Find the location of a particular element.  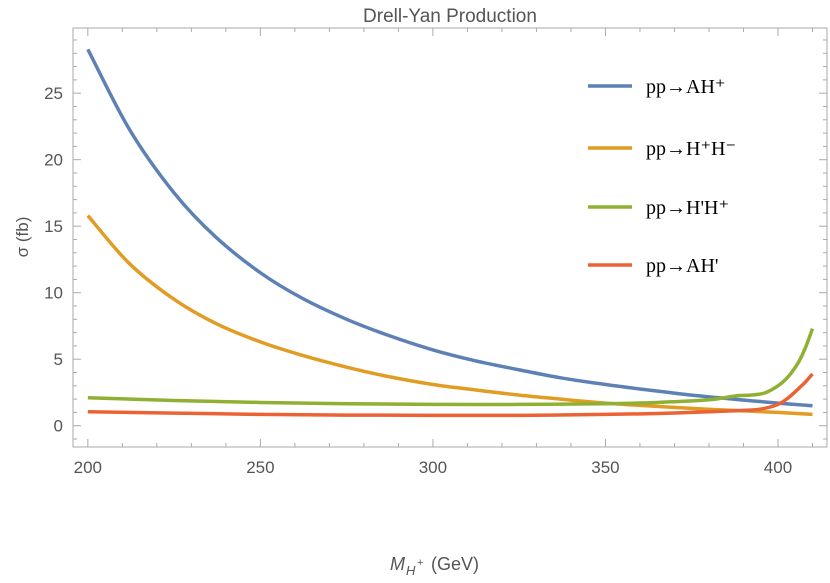

x-label-main: M is located at coordinates (397, 564).